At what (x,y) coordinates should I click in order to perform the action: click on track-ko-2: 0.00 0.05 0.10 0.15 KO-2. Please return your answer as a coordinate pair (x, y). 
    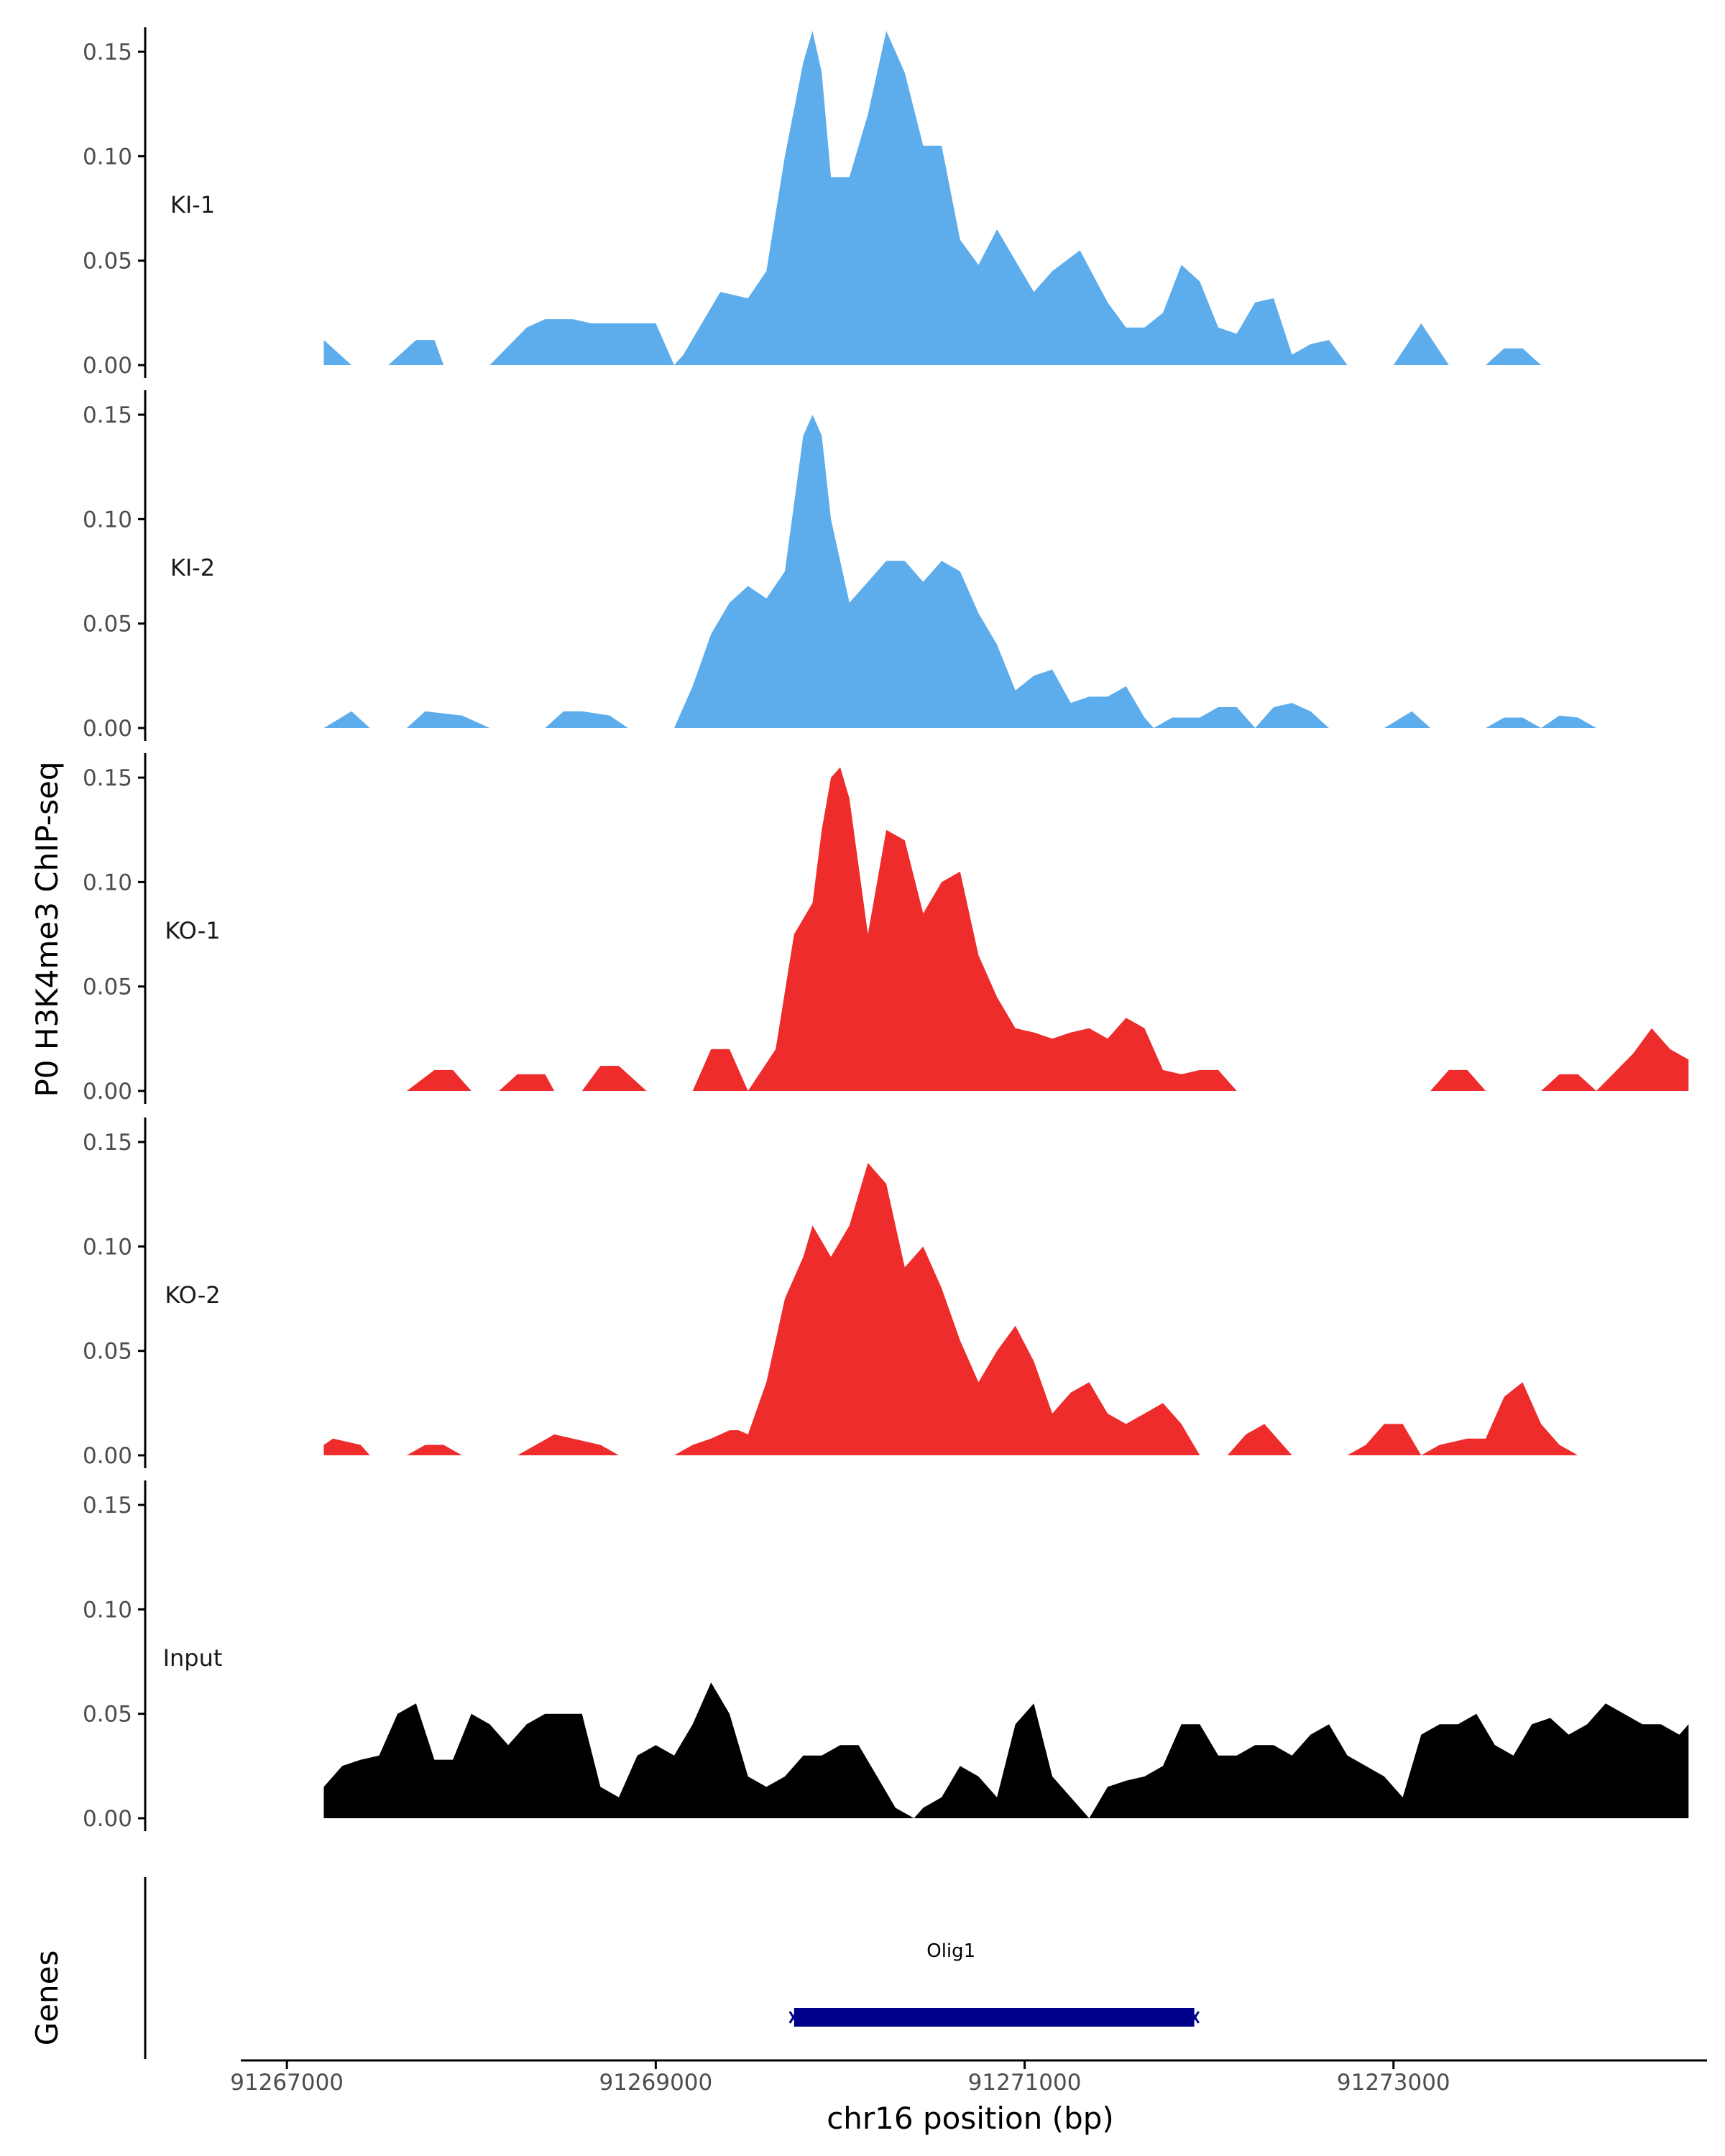
    Looking at the image, I should click on (830, 1293).